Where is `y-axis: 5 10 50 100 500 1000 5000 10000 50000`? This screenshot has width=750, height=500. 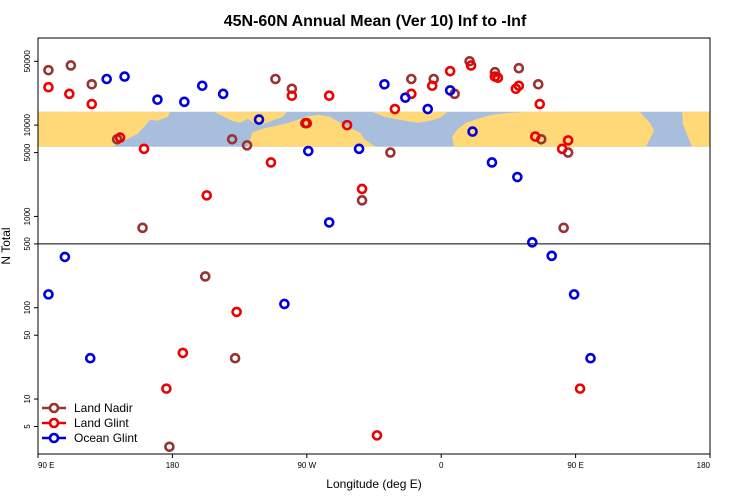
y-axis: 5 10 50 100 500 1000 5000 10000 50000 is located at coordinates (30, 239).